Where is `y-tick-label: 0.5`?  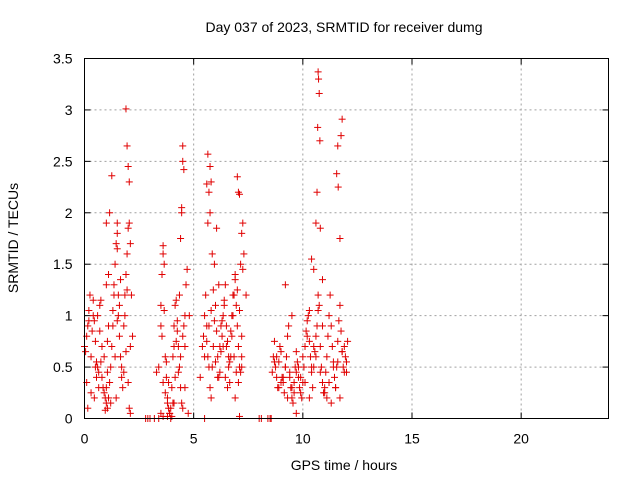 y-tick-label: 0.5 is located at coordinates (63, 367).